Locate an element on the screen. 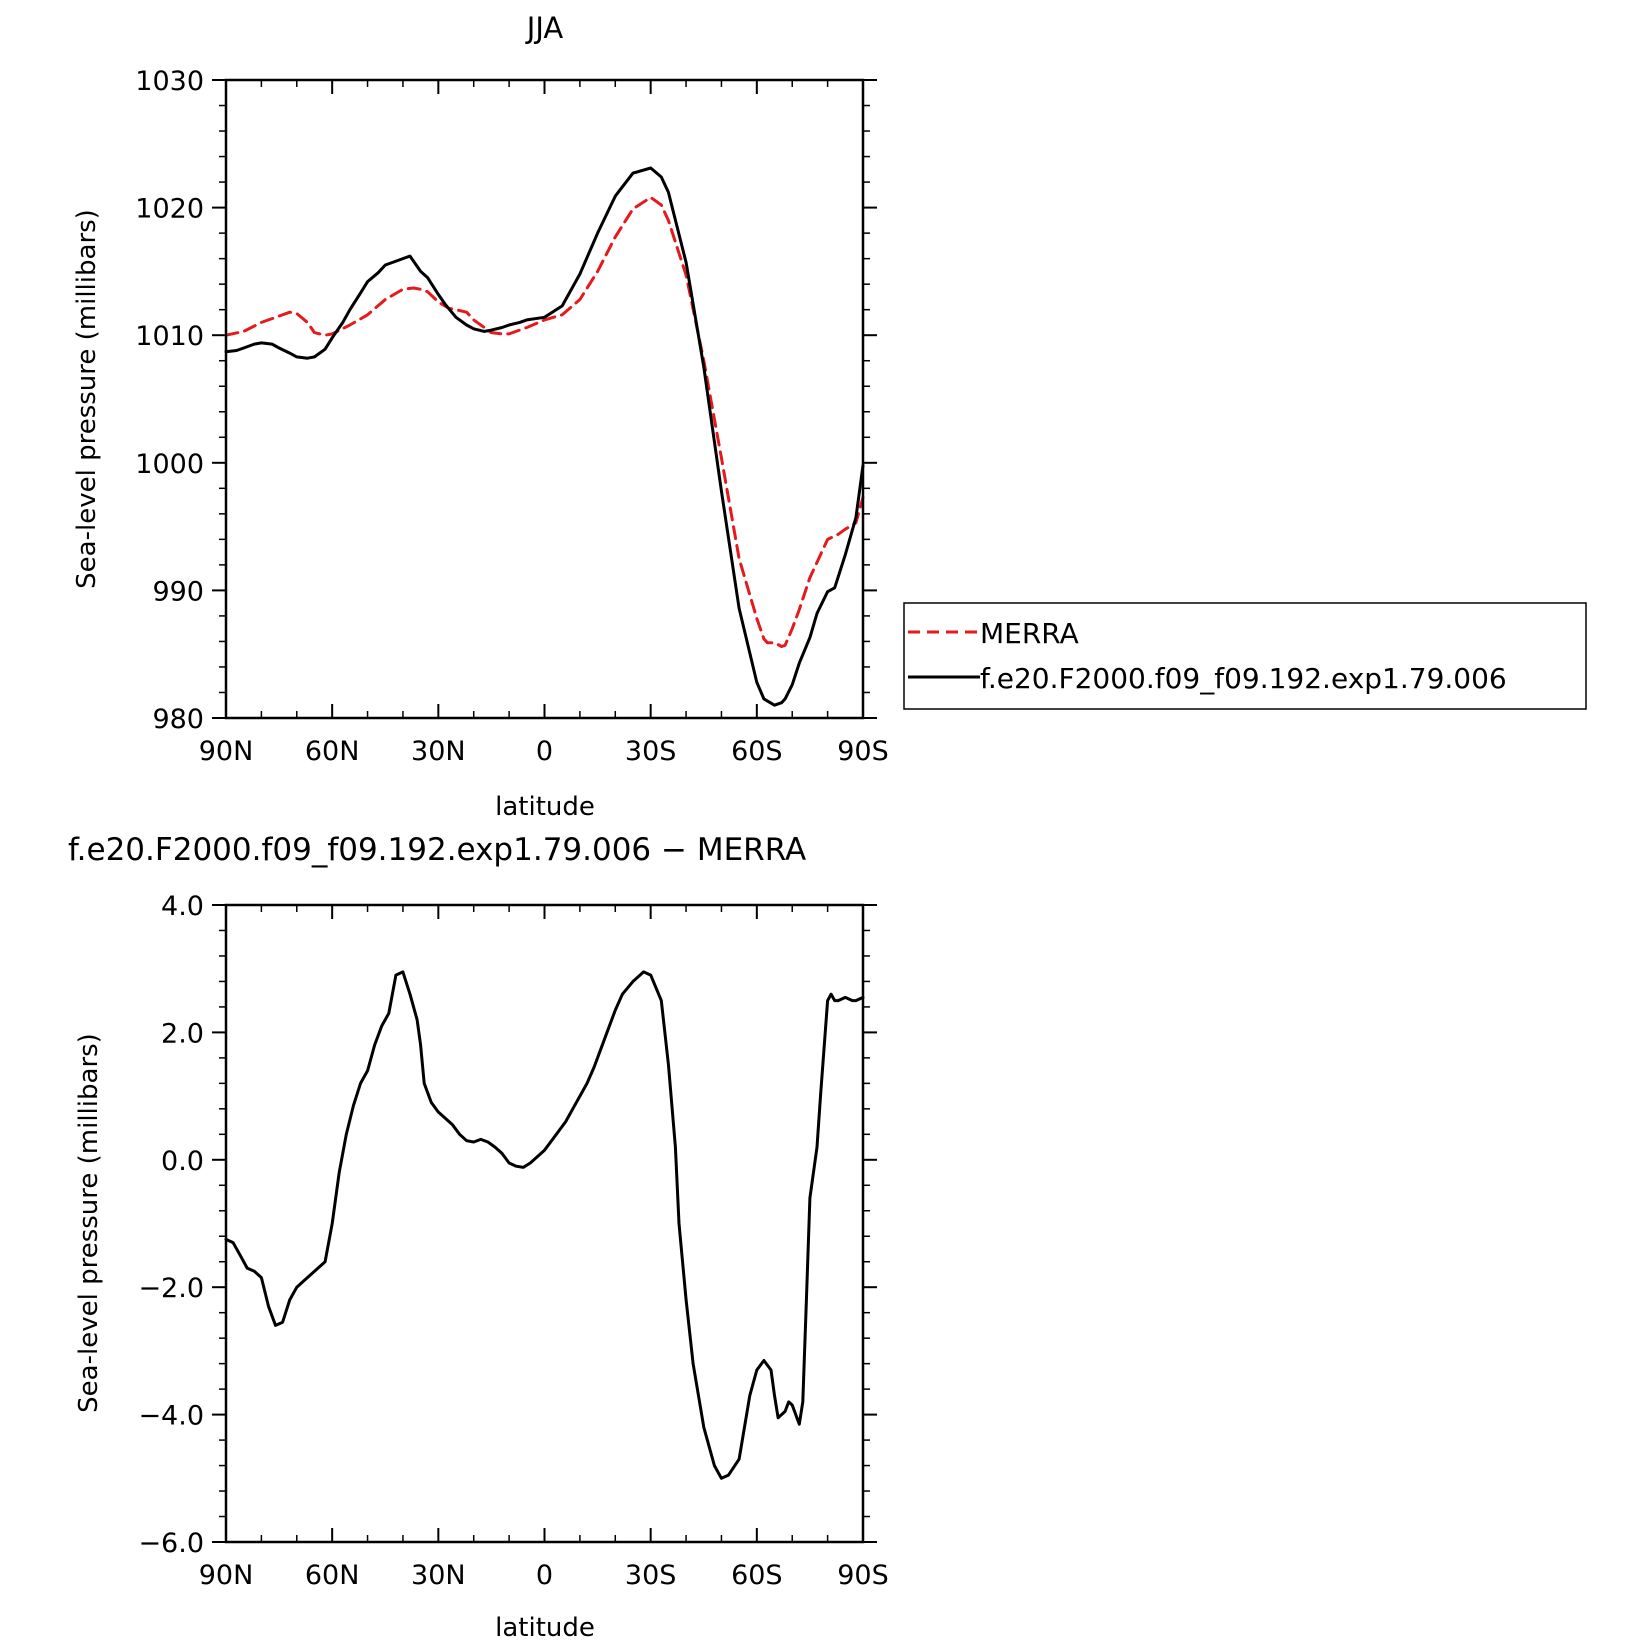 The image size is (1638, 1641). top-panel-y-tick-label: 980 is located at coordinates (178, 719).